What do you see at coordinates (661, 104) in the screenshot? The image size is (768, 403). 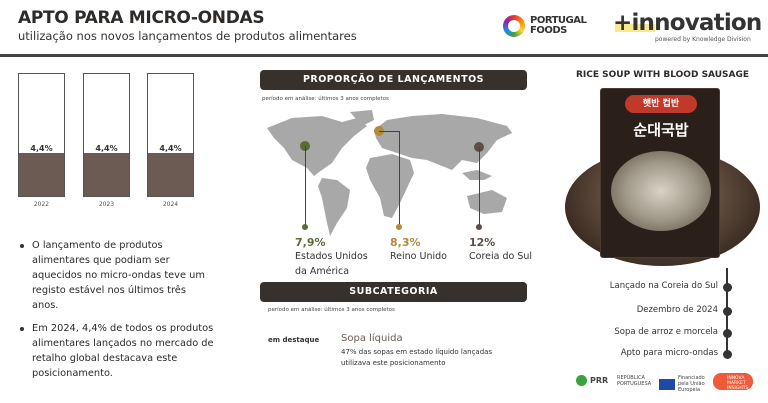 I see `brand-label: 햇반 컵반` at bounding box center [661, 104].